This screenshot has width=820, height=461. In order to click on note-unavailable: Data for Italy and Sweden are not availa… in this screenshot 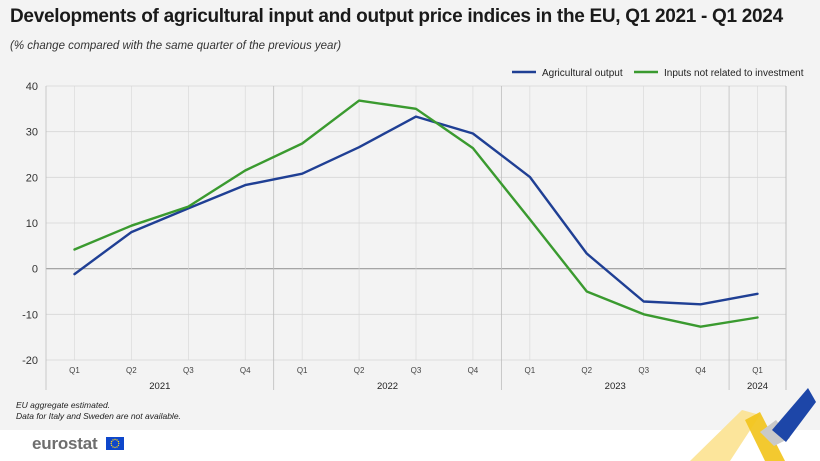, I will do `click(98, 416)`.